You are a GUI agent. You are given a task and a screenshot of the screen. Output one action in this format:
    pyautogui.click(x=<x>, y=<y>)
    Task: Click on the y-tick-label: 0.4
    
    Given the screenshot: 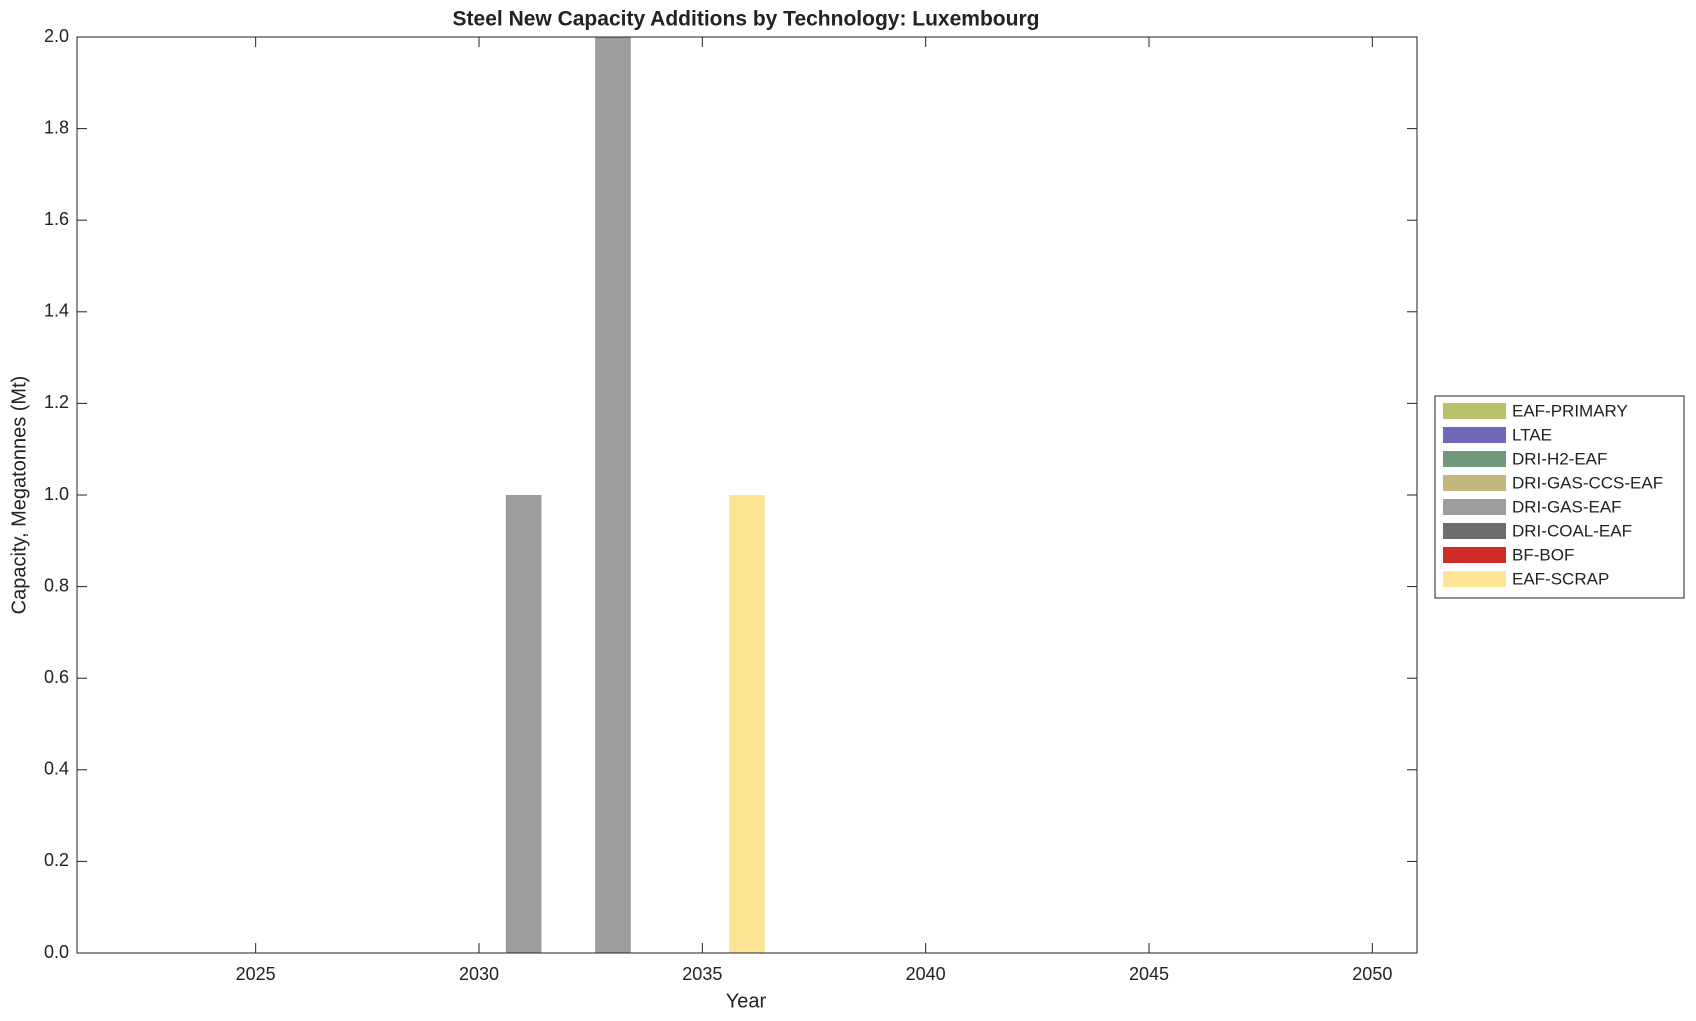 What is the action you would take?
    pyautogui.click(x=56, y=769)
    